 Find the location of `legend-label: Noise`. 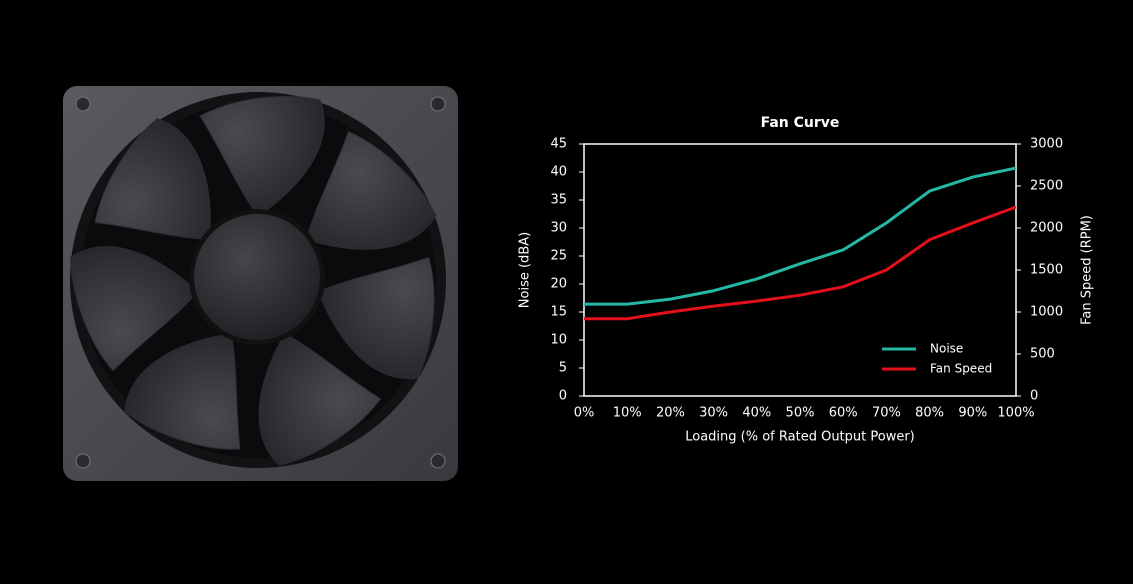

legend-label: Noise is located at coordinates (946, 349).